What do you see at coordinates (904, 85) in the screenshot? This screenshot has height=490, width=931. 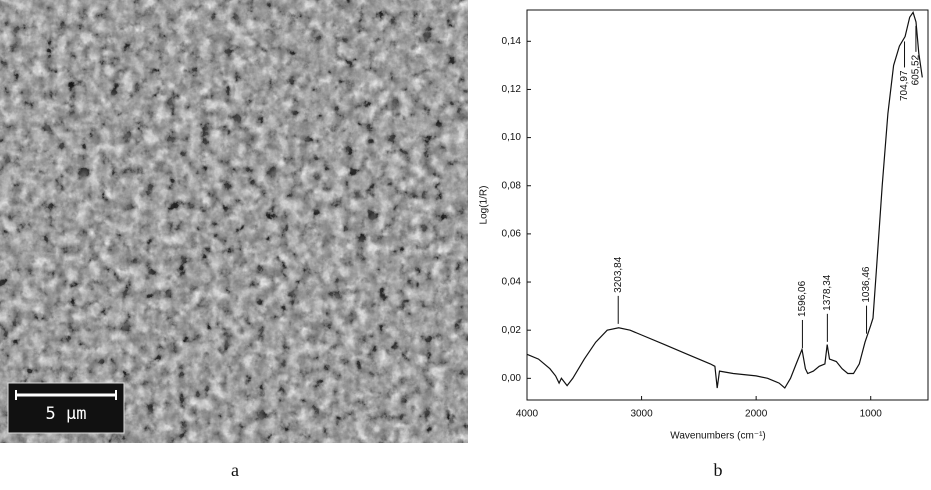 I see `peak-label: 704,97` at bounding box center [904, 85].